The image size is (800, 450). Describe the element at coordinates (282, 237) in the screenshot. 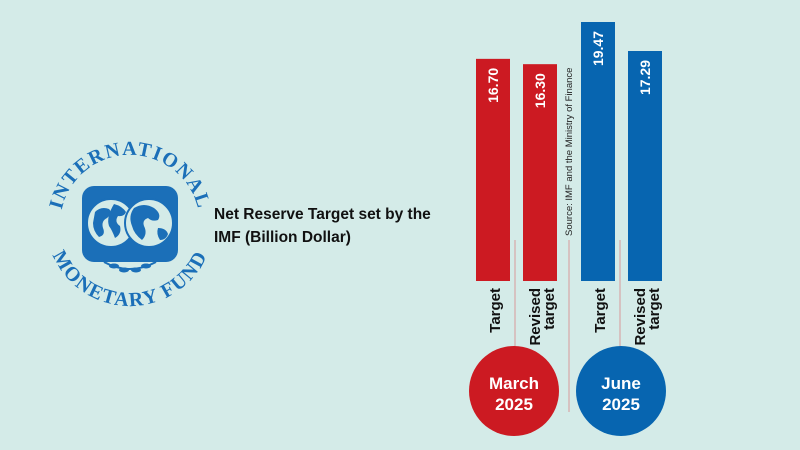

I see `chart-title-line-2: IMF (Billion Dollar)` at that location.